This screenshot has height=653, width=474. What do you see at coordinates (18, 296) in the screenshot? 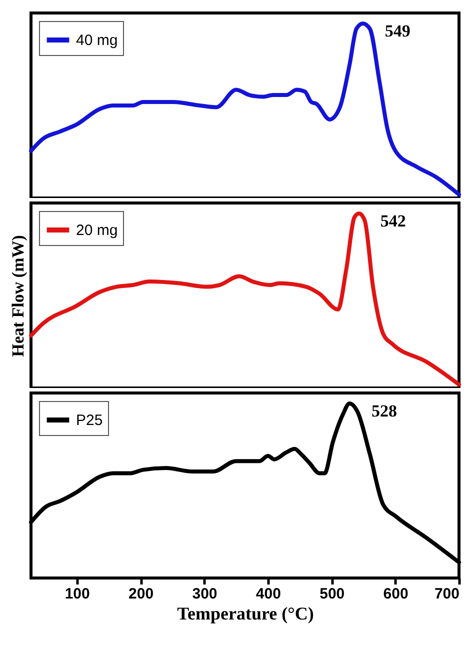
I see `y-axis-title: Heat Flow (mW)` at bounding box center [18, 296].